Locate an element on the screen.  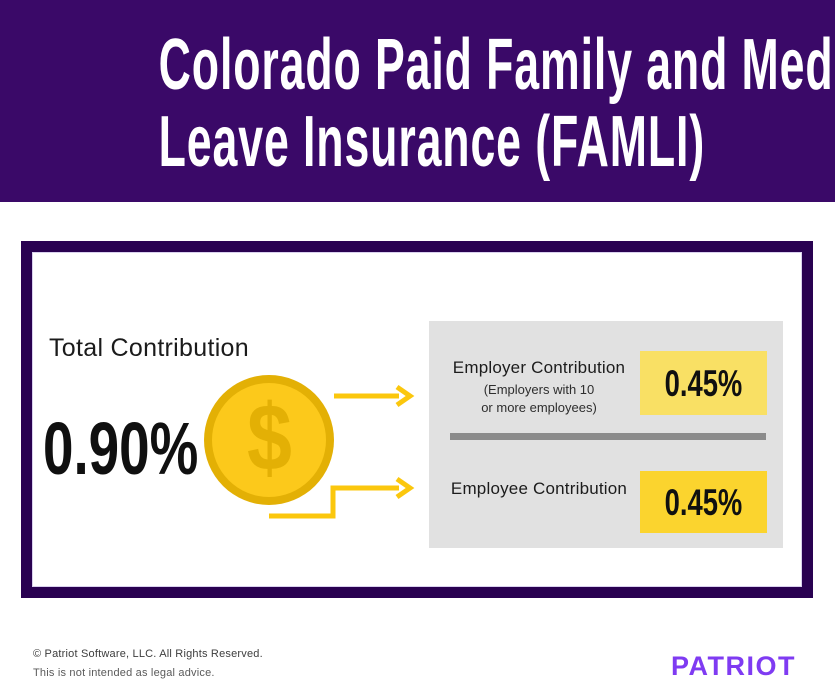
page-title-line-2: Leave Insurance (FAMLI) is located at coordinates (432, 142).